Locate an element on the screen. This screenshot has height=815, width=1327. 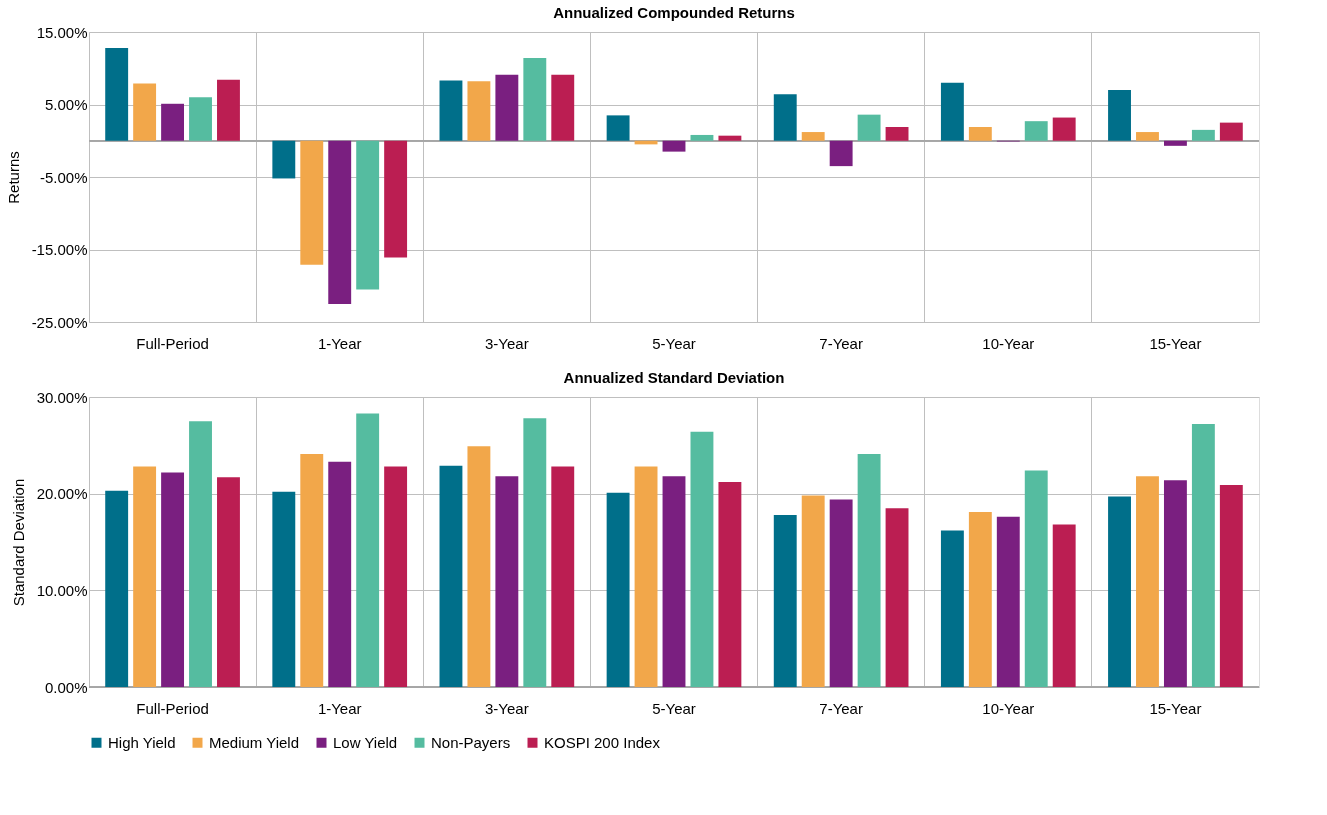
legend-label: High Yield is located at coordinates (142, 742).